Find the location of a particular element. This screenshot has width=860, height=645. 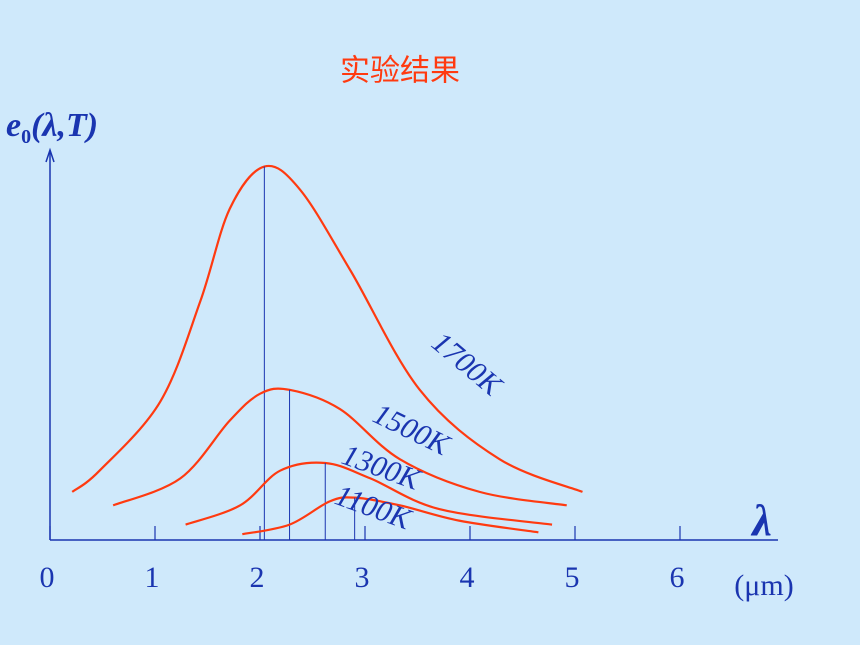

x-tick-label: 2 is located at coordinates (257, 577).